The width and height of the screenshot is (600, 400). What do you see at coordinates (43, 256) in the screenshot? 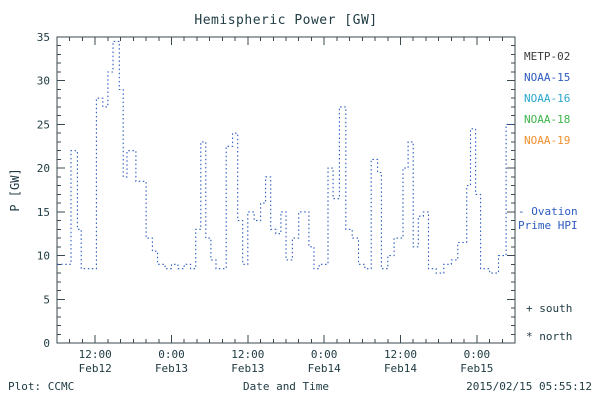
I see `y-tick-label: 10` at bounding box center [43, 256].